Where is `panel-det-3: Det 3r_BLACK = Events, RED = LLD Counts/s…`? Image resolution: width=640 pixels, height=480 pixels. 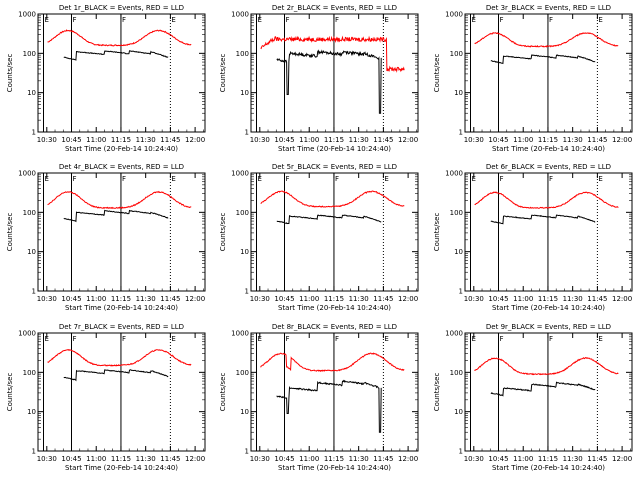
panel-det-3: Det 3r_BLACK = Events, RED = LLD Counts/s… is located at coordinates (533, 78).